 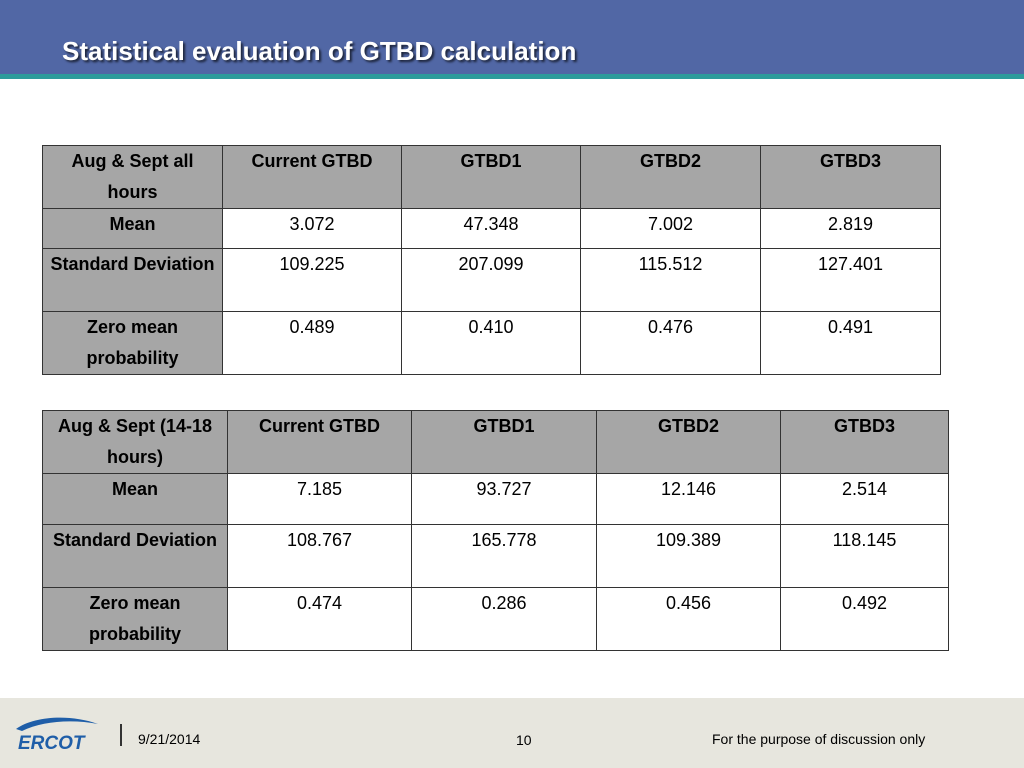 I want to click on table-cell: 109.389, so click(x=688, y=556).